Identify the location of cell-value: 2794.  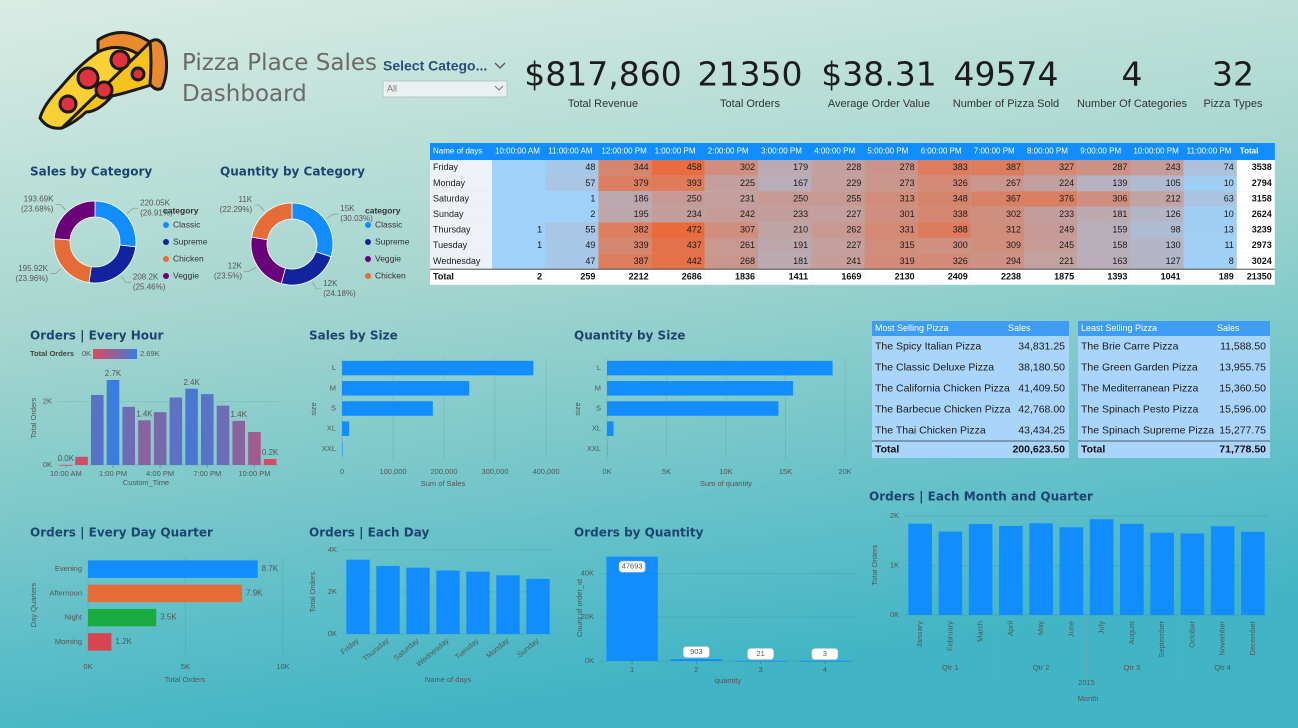
(1262, 183).